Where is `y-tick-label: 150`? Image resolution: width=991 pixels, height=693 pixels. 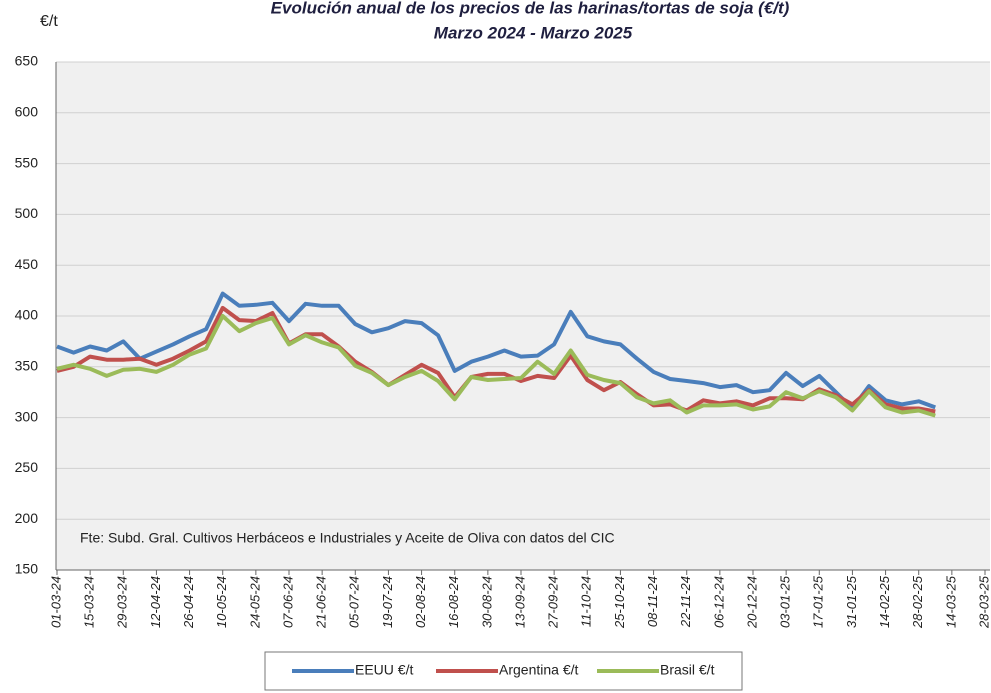 y-tick-label: 150 is located at coordinates (27, 569).